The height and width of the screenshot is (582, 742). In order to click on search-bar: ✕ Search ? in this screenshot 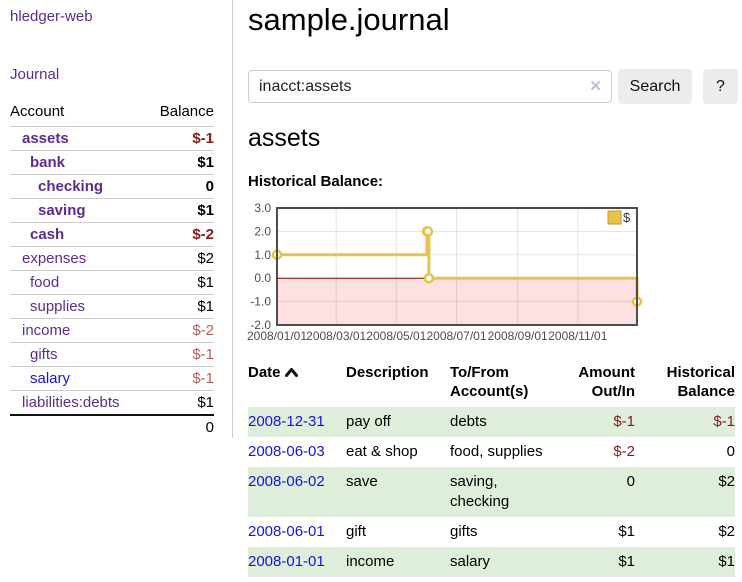, I will do `click(493, 87)`.